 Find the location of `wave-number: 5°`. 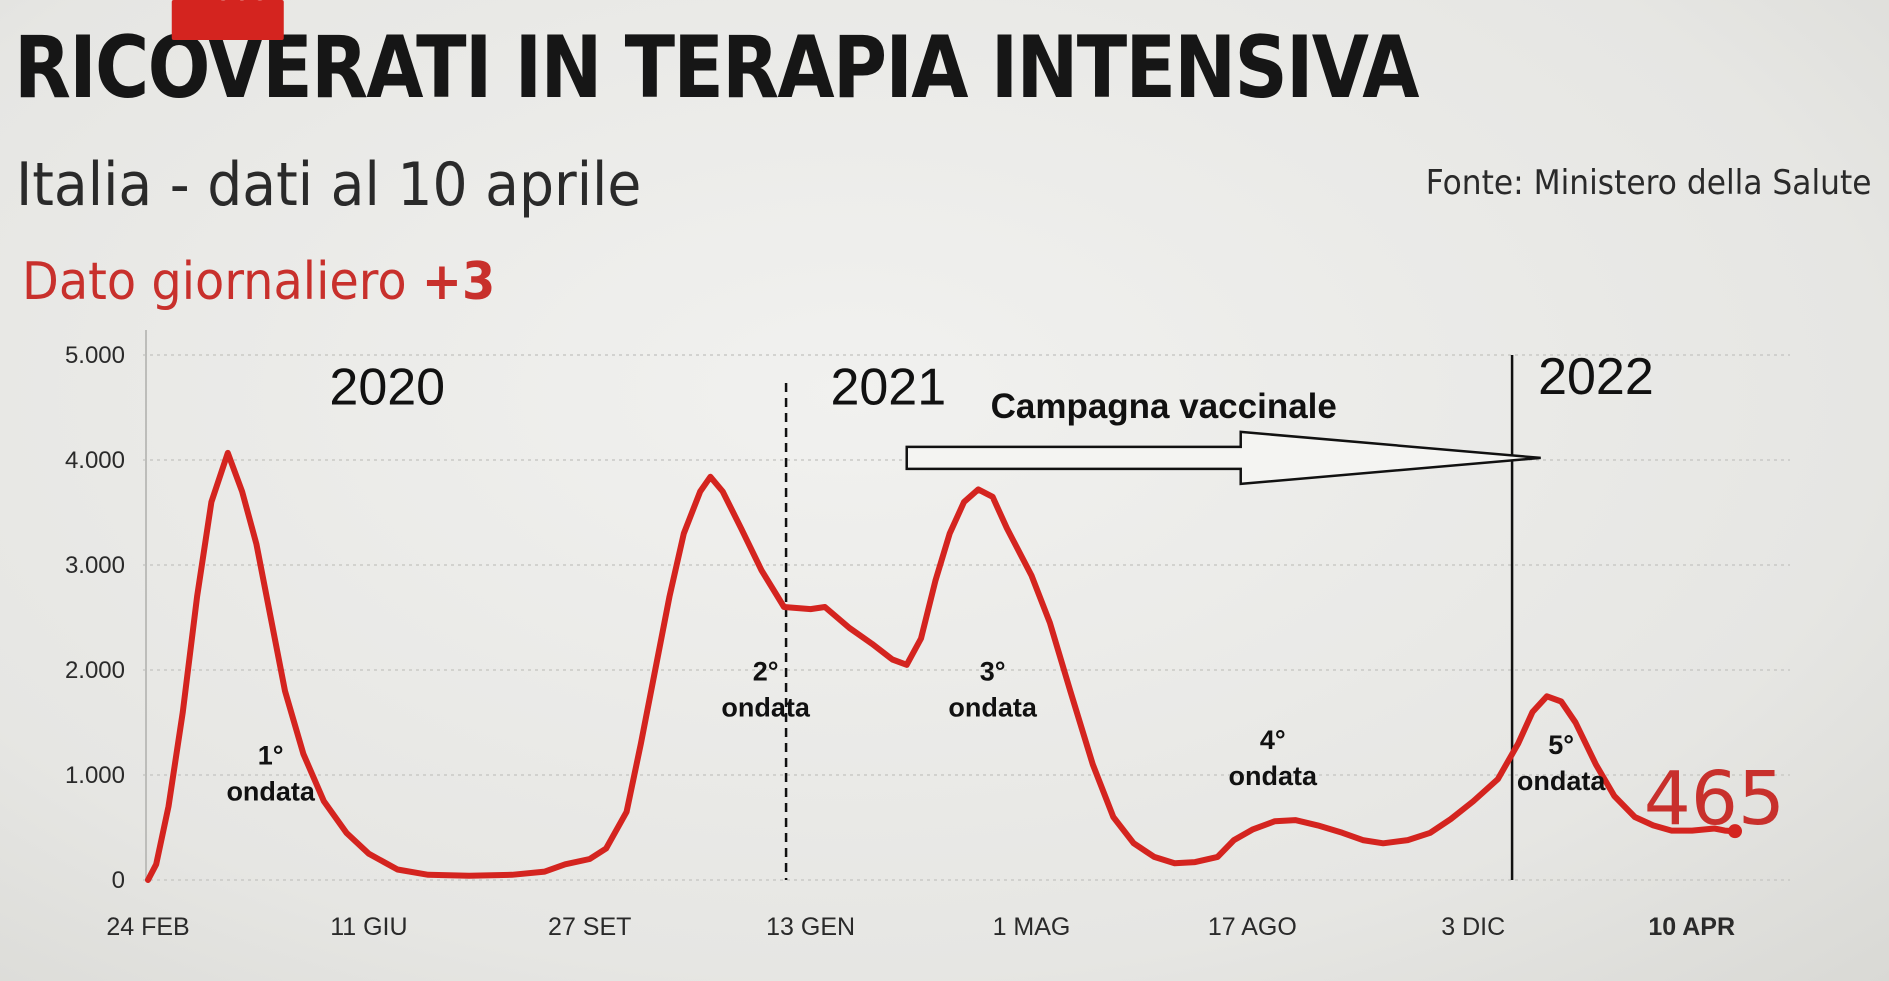

wave-number: 5° is located at coordinates (1561, 745).